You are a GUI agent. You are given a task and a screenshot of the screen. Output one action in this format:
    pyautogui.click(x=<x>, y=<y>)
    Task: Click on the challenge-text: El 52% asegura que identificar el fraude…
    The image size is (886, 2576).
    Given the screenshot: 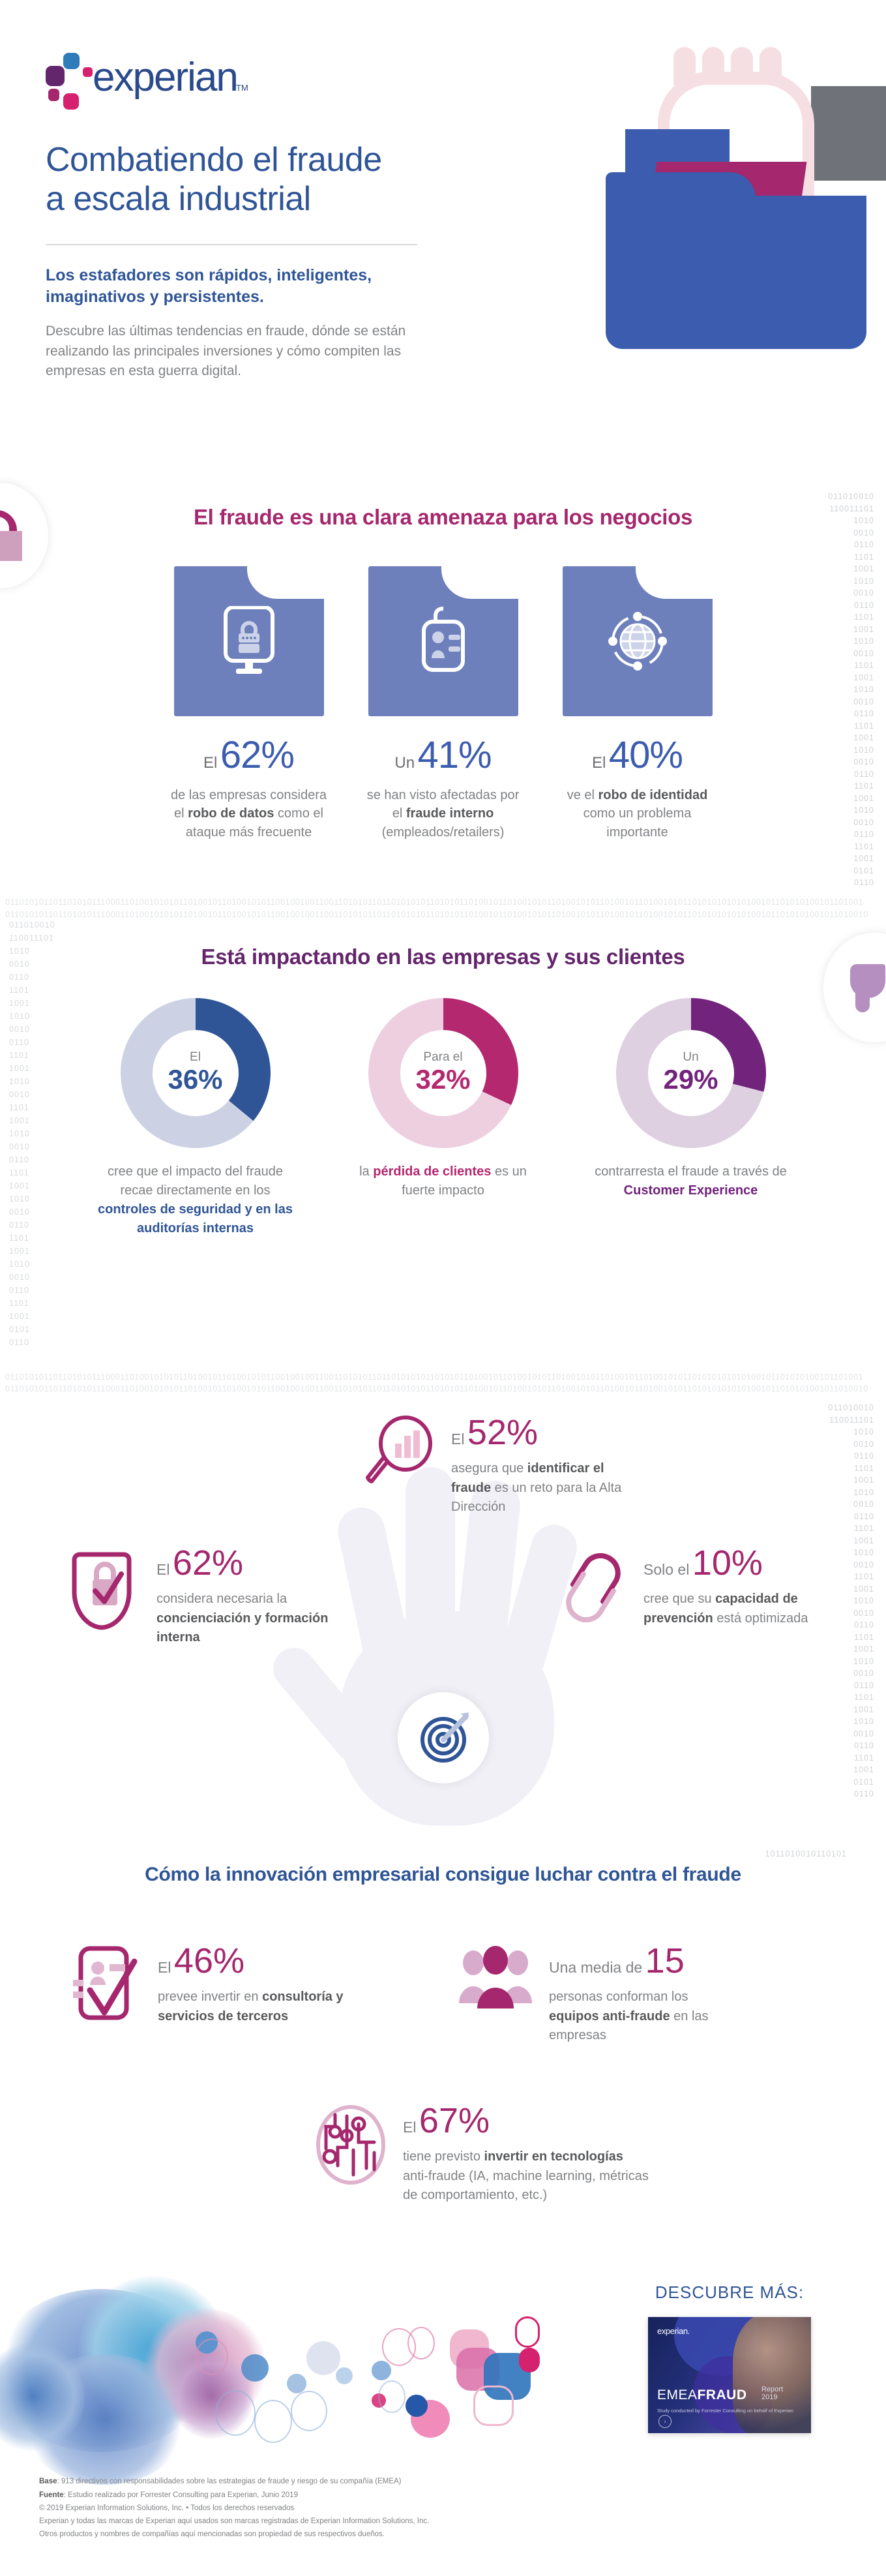 What is the action you would take?
    pyautogui.click(x=545, y=1466)
    